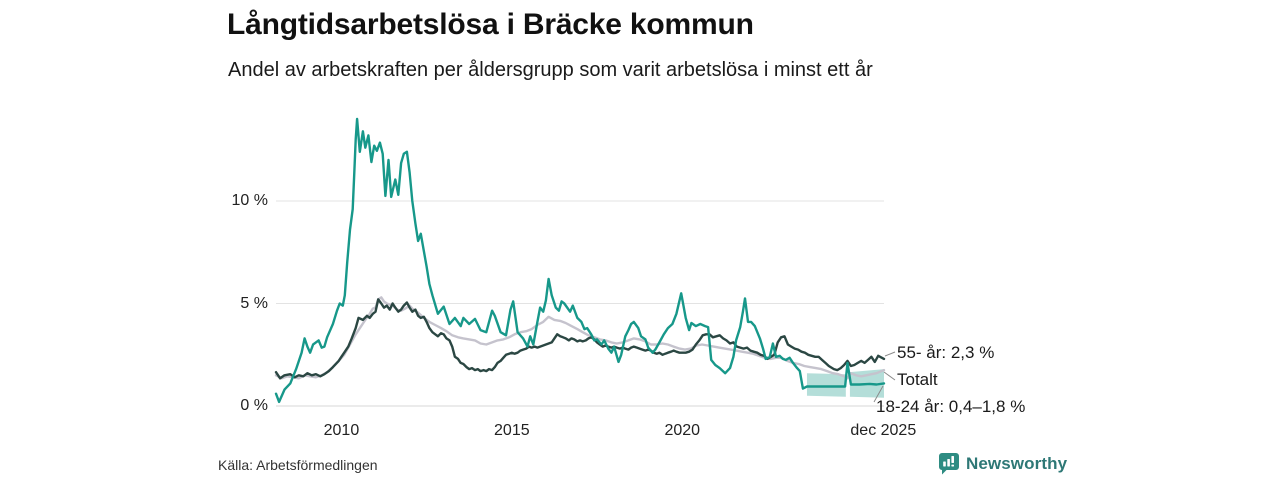 This screenshot has height=480, width=1280. Describe the element at coordinates (254, 303) in the screenshot. I see `y-axis-tick-5pct: 5 %` at that location.